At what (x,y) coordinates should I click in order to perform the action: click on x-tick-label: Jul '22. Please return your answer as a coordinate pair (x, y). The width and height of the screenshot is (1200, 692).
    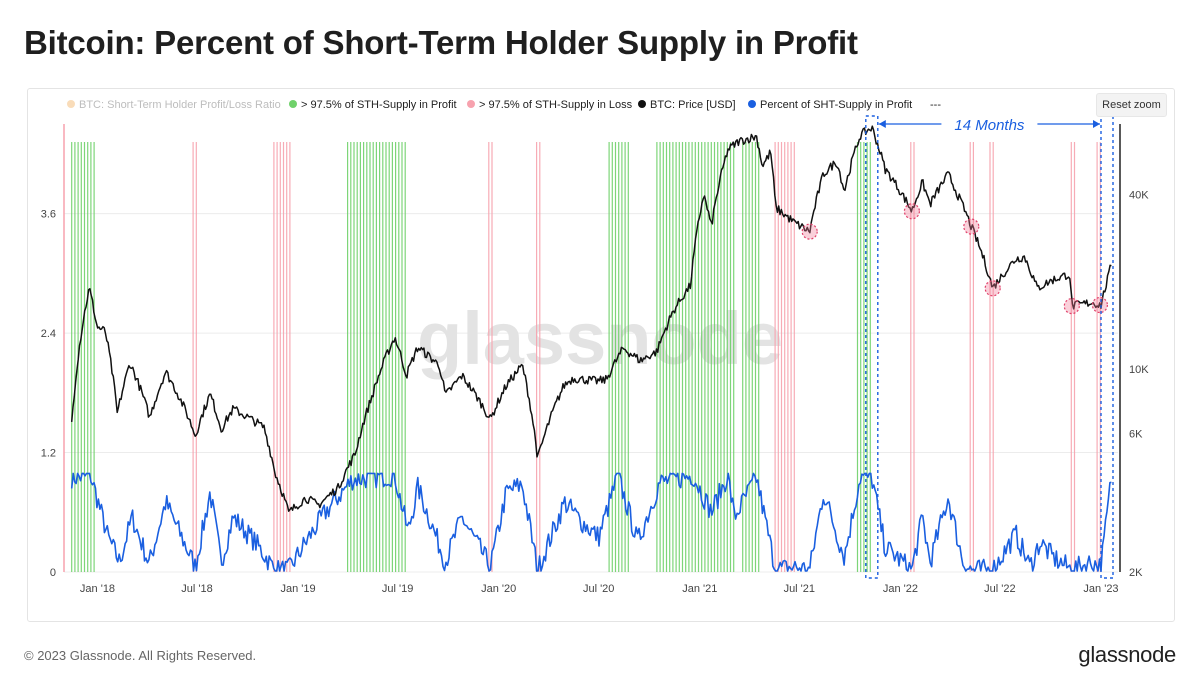
    Looking at the image, I should click on (999, 589).